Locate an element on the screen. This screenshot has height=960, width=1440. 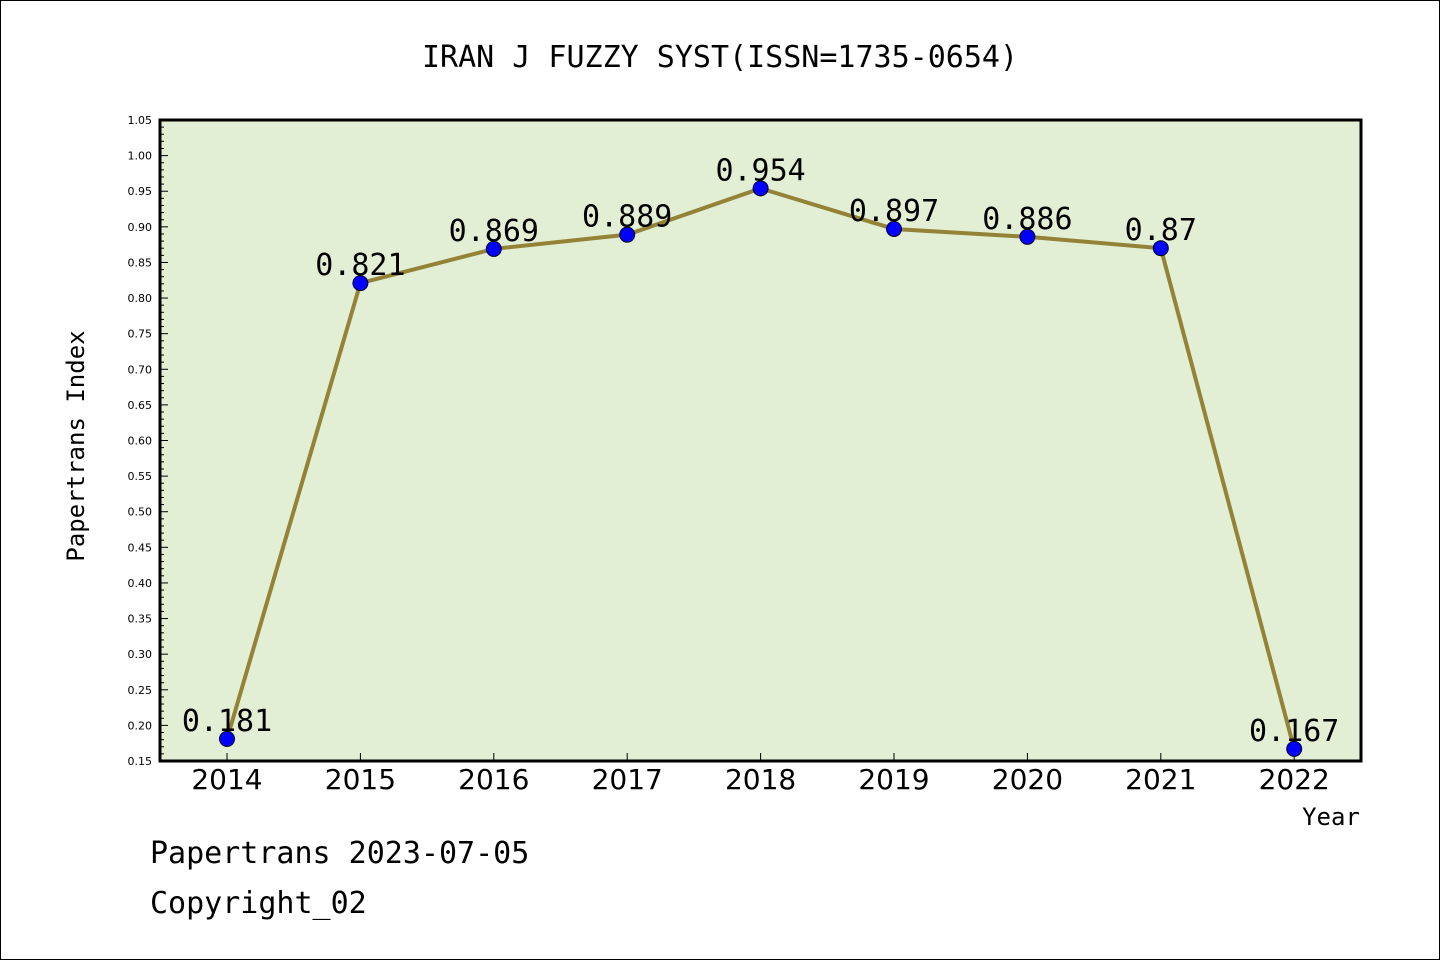
x-axis: 2014 2015 2016 2017 2018 2019 2020 2021 2022 is located at coordinates (760, 774).